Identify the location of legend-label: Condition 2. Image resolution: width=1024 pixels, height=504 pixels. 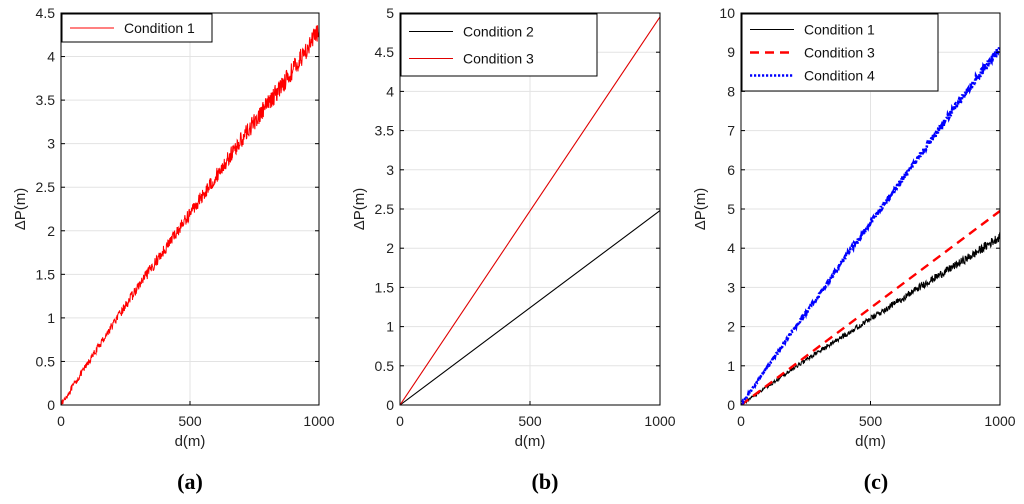
(498, 32).